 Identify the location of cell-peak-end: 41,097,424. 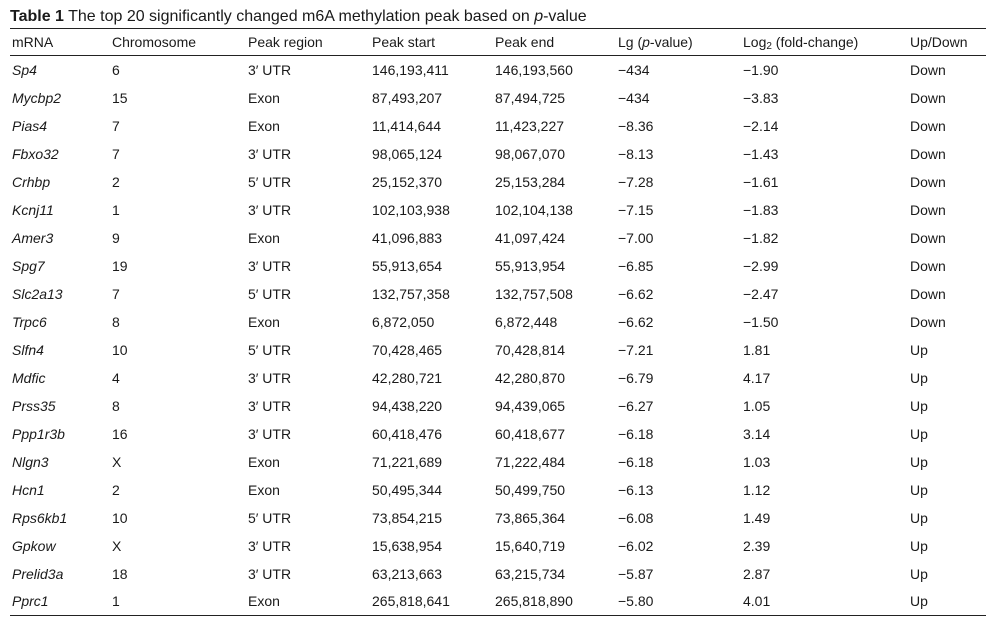
(530, 237).